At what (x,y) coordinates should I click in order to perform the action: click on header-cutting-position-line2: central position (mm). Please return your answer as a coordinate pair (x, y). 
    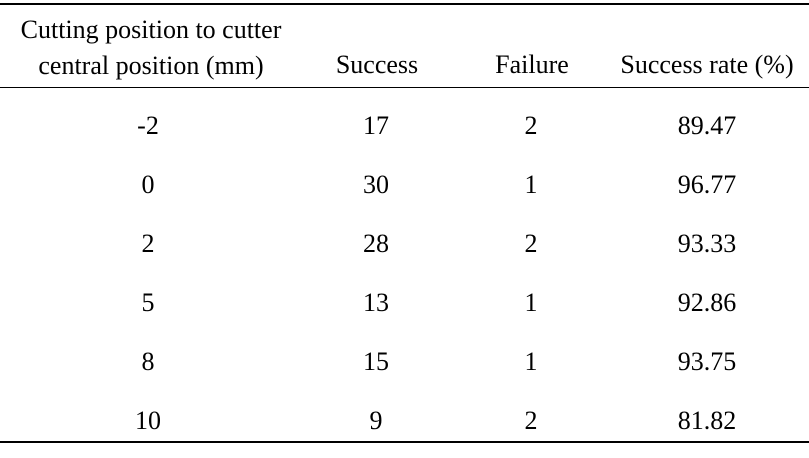
    Looking at the image, I should click on (151, 65).